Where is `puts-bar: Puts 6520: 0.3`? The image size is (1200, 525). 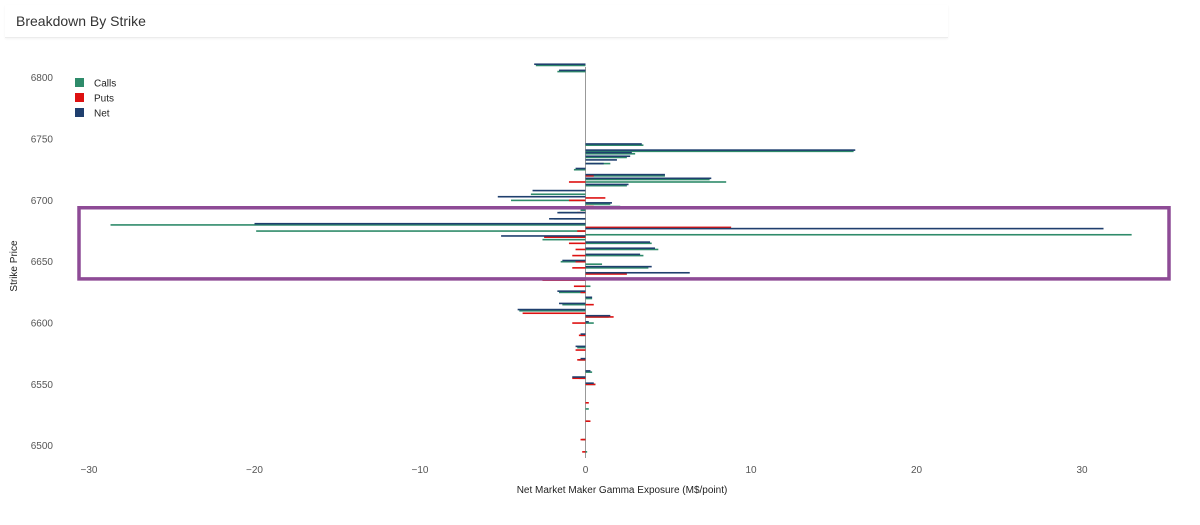 puts-bar: Puts 6520: 0.3 is located at coordinates (588, 421).